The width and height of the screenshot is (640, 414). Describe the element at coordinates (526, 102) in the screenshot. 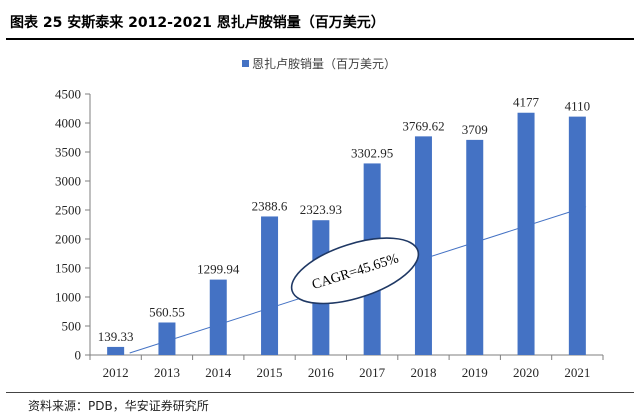

I see `data-label-2020: 4177` at that location.